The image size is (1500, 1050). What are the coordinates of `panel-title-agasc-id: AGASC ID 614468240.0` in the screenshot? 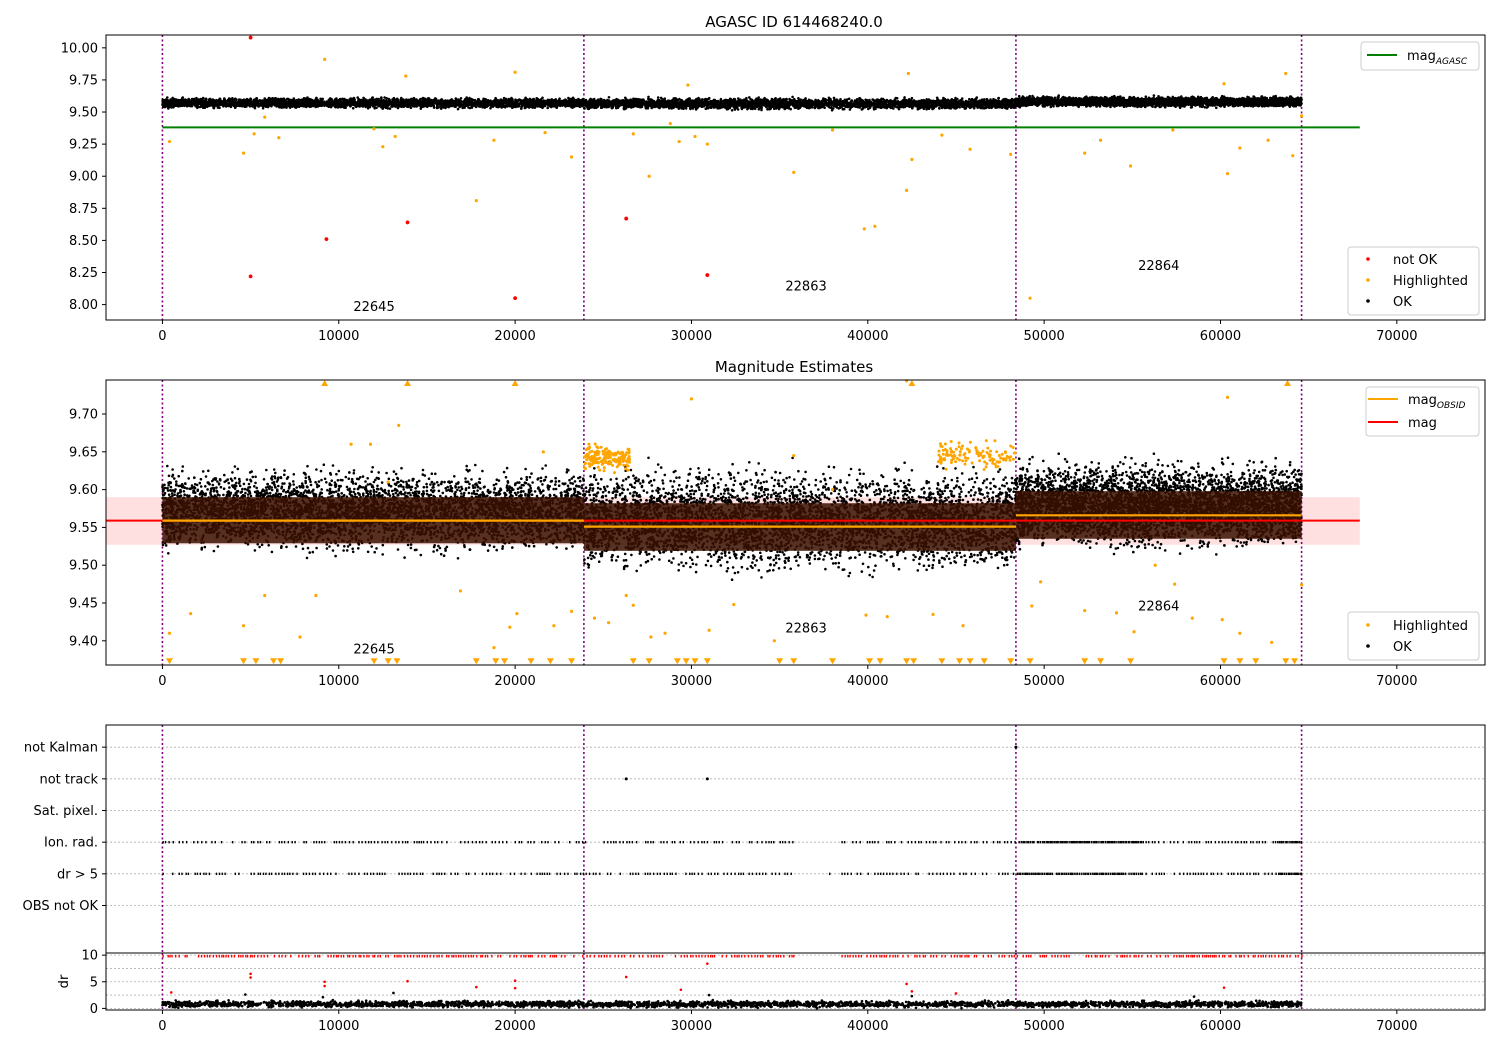 It's located at (794, 22).